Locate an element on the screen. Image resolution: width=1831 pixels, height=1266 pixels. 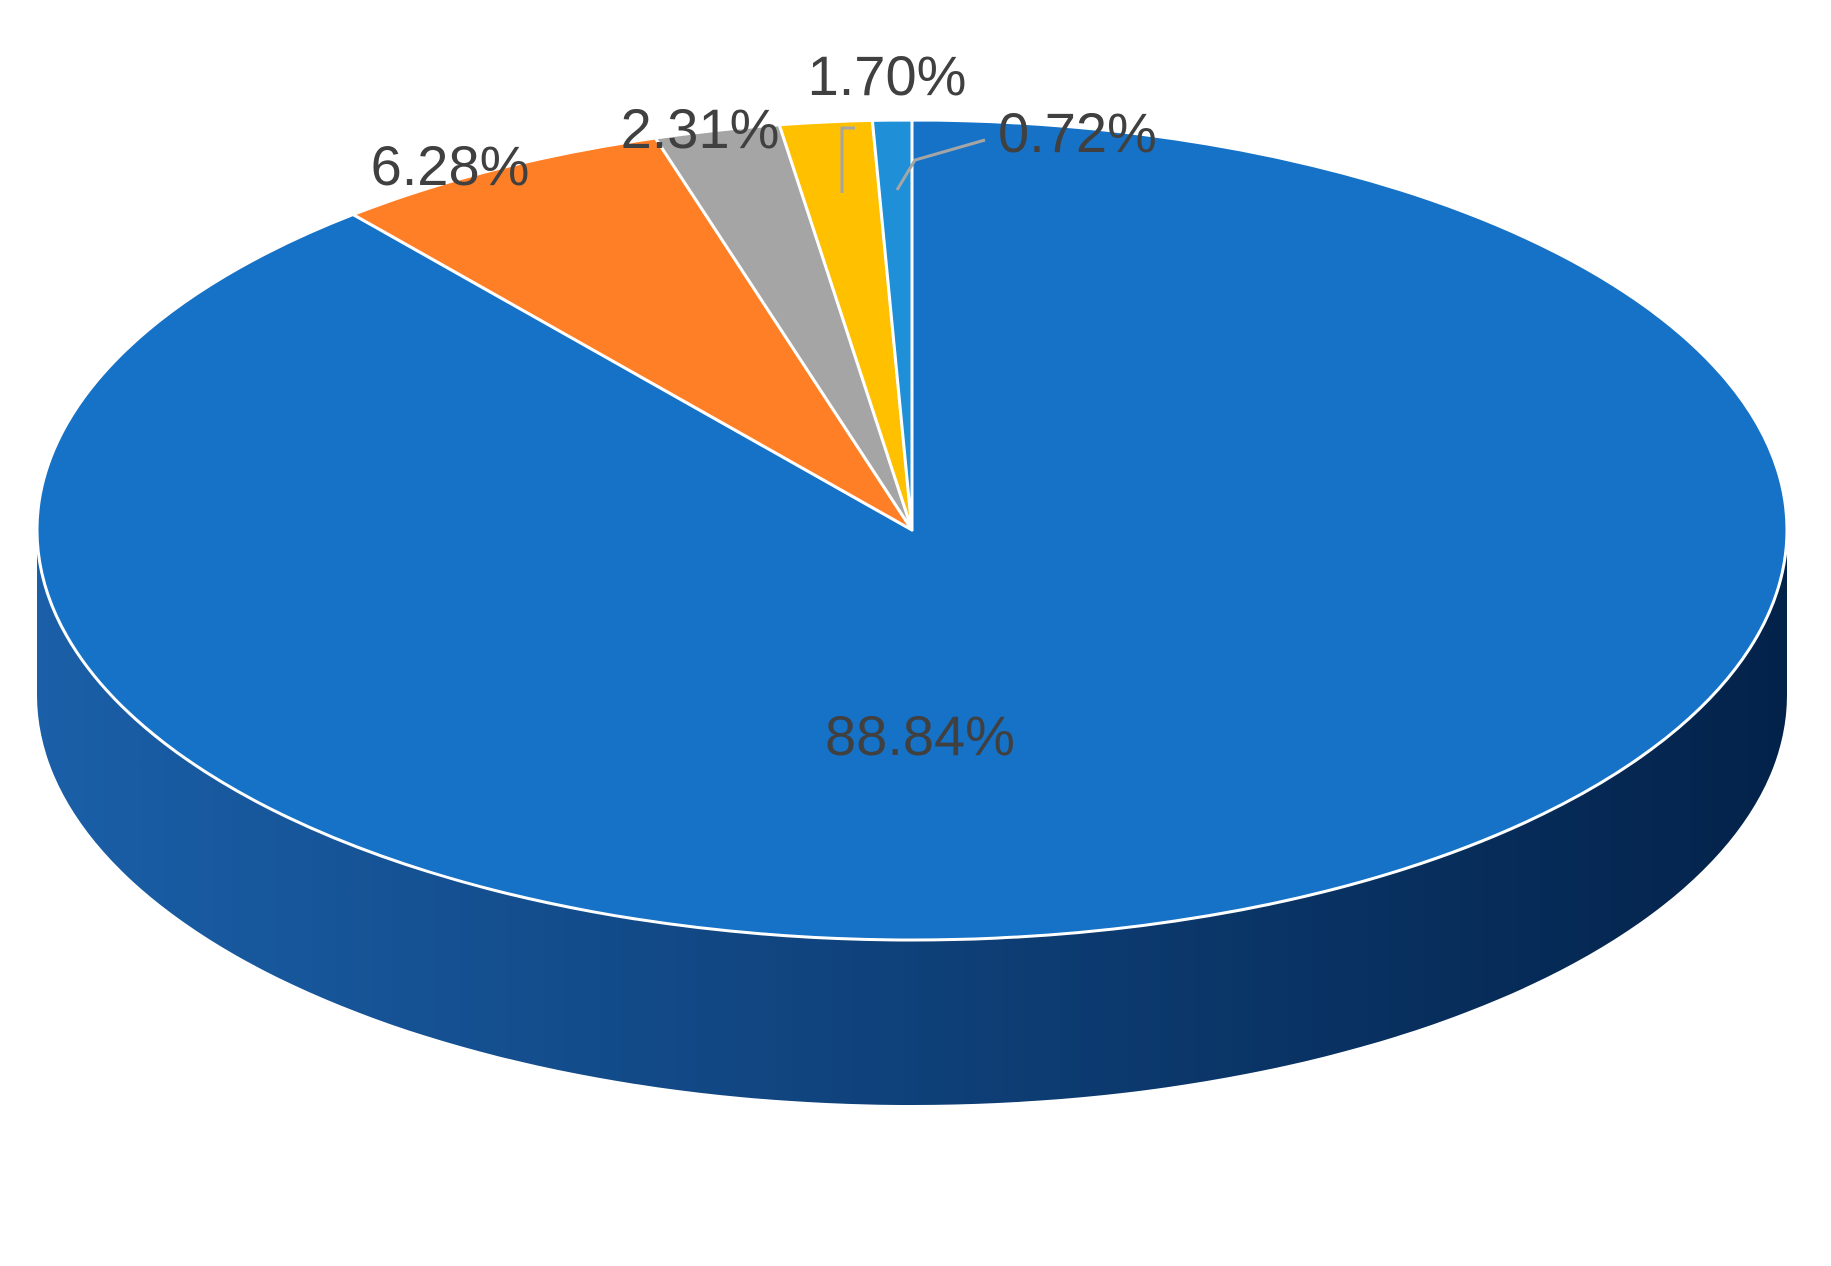
data-label-4: 1.70% is located at coordinates (887, 75).